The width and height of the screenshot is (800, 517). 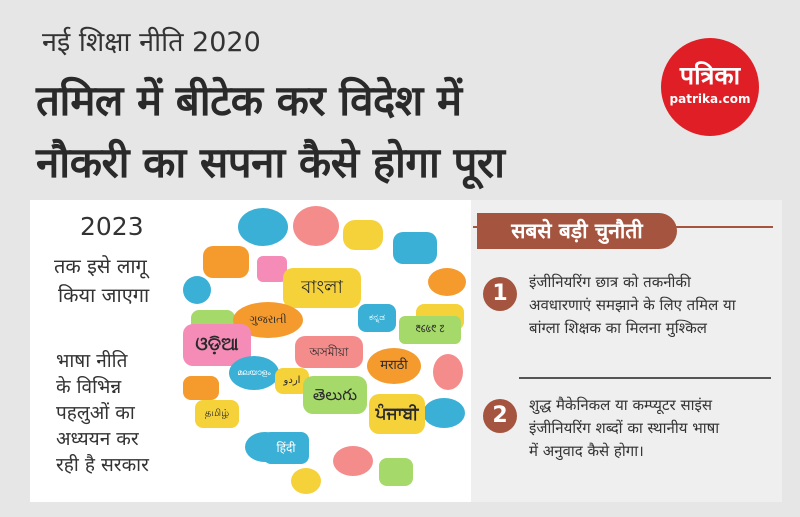 What do you see at coordinates (397, 414) in the screenshot?
I see `punjabi-bubble: ਪੰਜਾਬੀ` at bounding box center [397, 414].